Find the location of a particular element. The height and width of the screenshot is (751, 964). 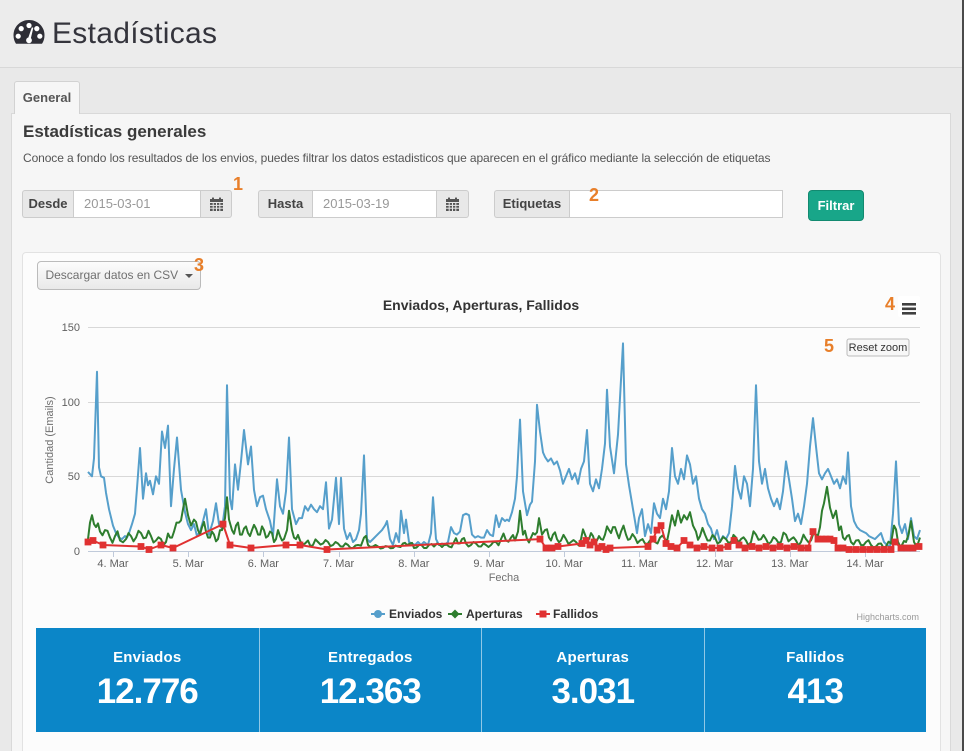

svg-text: 150 is located at coordinates (71, 328).